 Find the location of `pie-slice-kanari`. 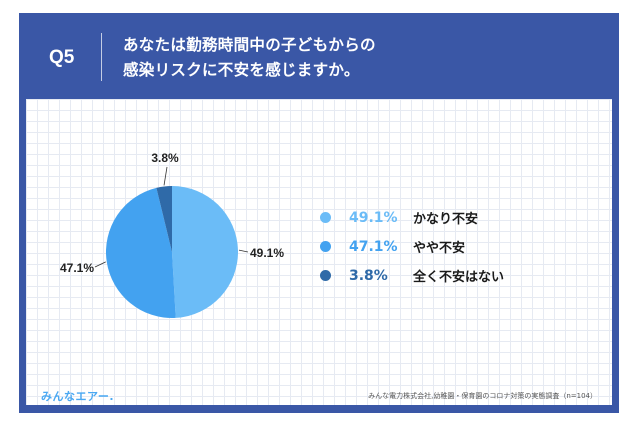

pie-slice-kanari is located at coordinates (205, 252).